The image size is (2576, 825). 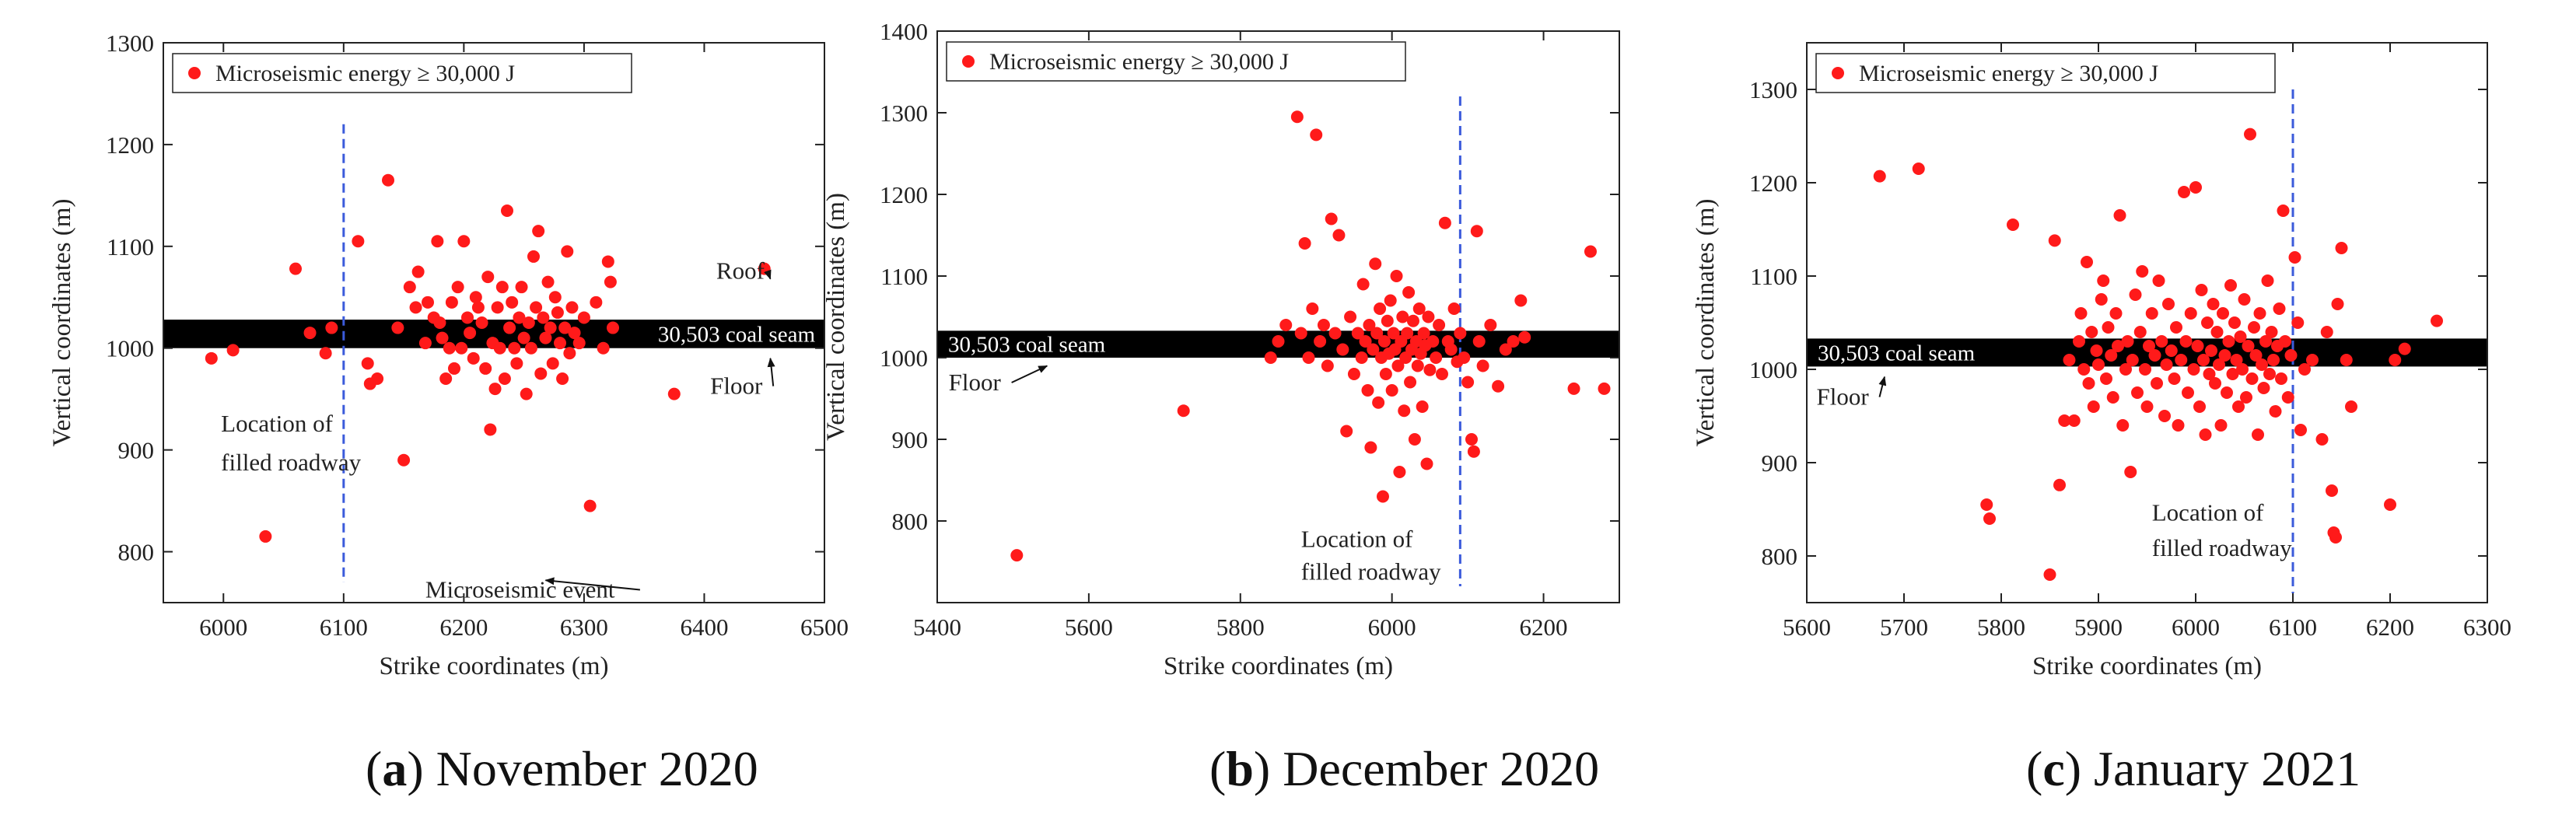 What do you see at coordinates (2196, 627) in the screenshot?
I see `x-tick-label: 6000` at bounding box center [2196, 627].